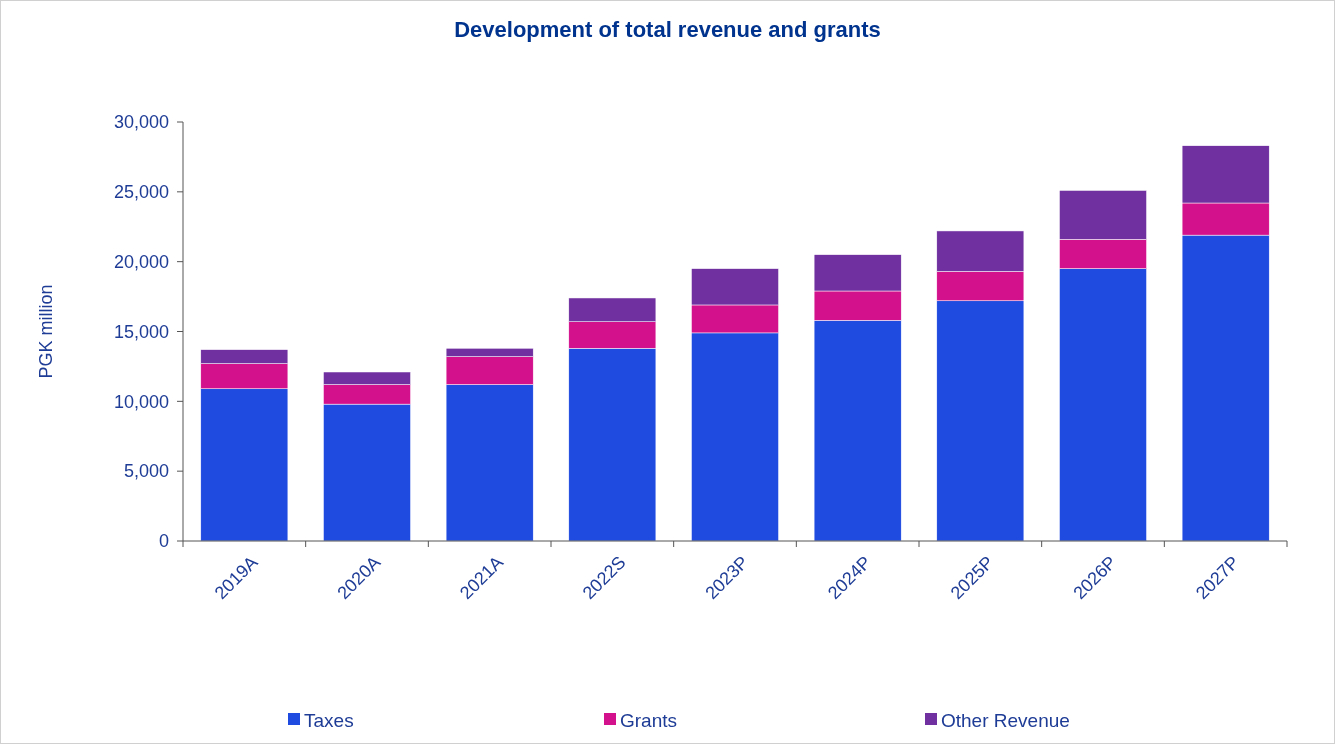  What do you see at coordinates (141, 331) in the screenshot?
I see `y-tick-label: 15,000` at bounding box center [141, 331].